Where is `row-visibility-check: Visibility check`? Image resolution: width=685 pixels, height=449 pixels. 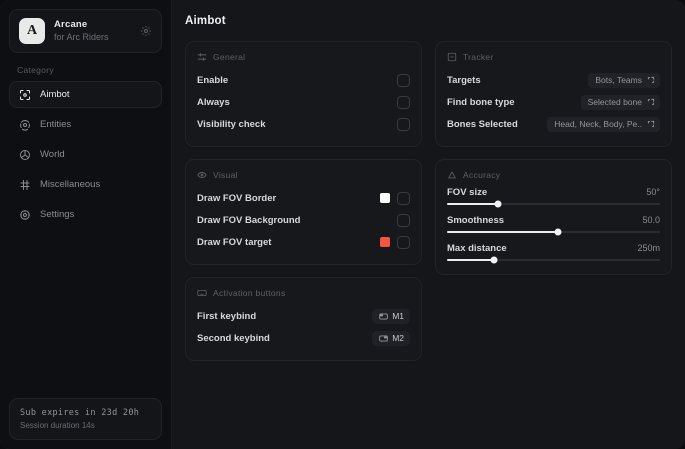 row-visibility-check: Visibility check is located at coordinates (303, 124).